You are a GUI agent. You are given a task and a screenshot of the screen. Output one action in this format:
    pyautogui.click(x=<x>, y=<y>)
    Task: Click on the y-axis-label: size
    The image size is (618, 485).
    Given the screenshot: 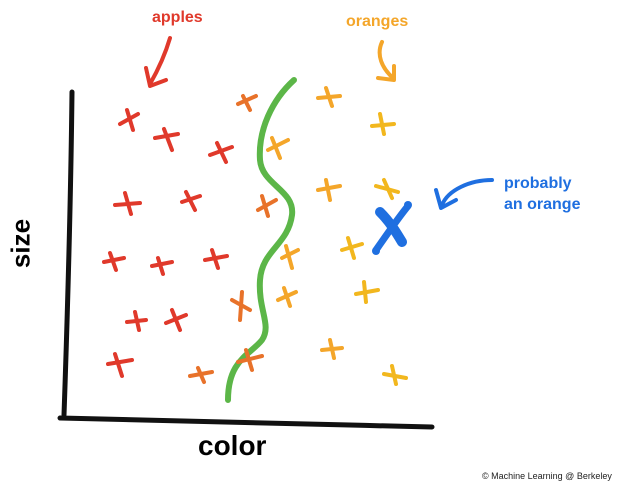 What is the action you would take?
    pyautogui.click(x=20, y=243)
    